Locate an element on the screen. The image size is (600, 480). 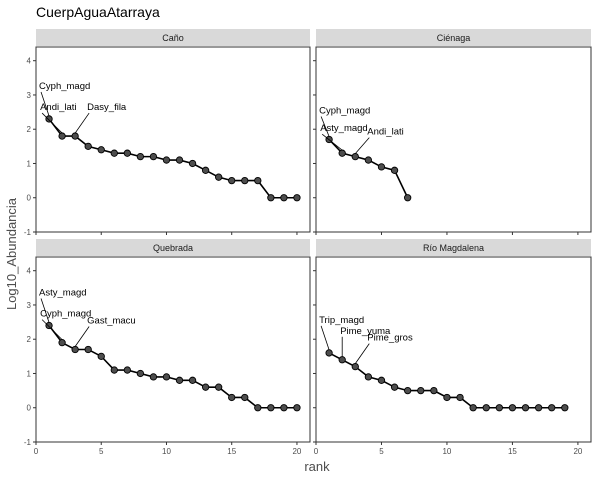
annotation-label: Andi_lati is located at coordinates (58, 107).